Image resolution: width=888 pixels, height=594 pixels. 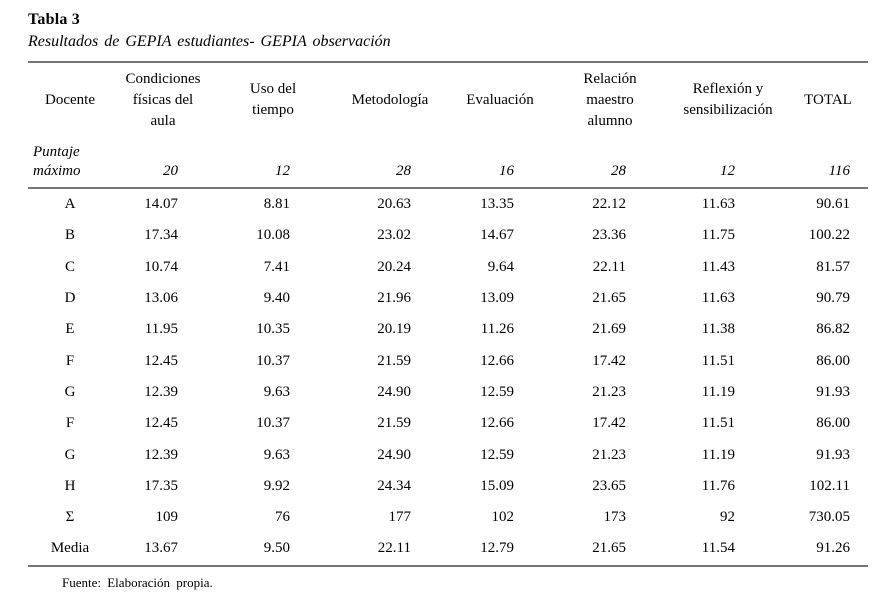 What do you see at coordinates (394, 485) in the screenshot?
I see `value-cell: 24.34` at bounding box center [394, 485].